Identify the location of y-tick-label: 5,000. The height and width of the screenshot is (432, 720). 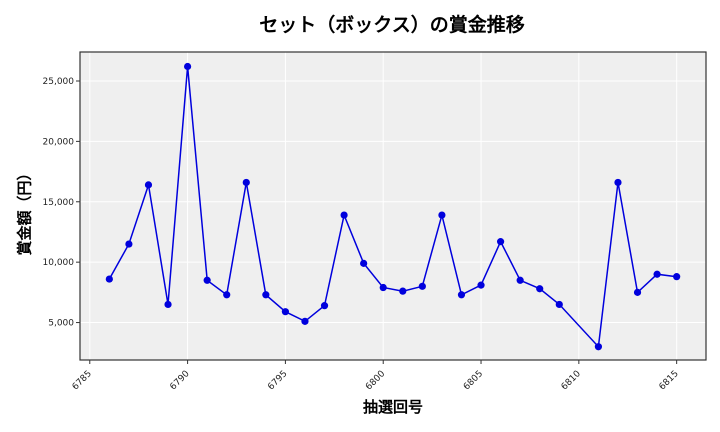
(61, 324).